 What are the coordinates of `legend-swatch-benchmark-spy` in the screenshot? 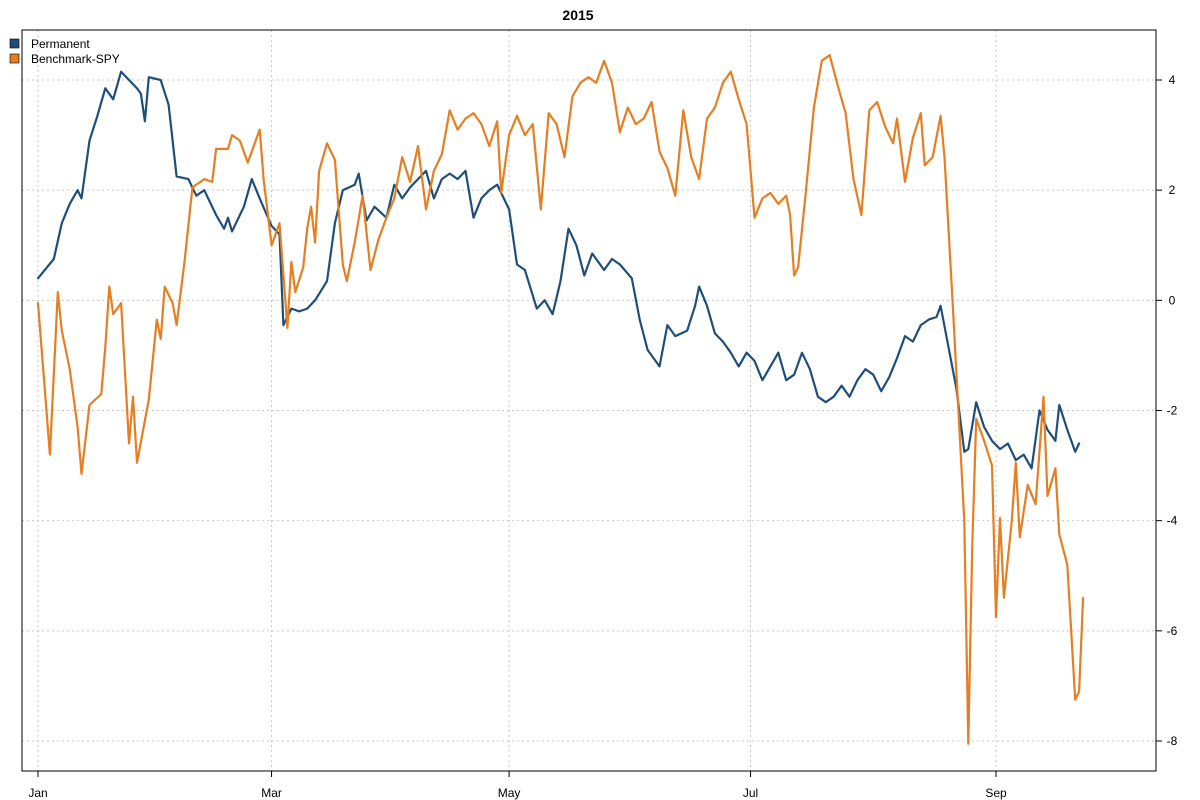 It's located at (14, 58).